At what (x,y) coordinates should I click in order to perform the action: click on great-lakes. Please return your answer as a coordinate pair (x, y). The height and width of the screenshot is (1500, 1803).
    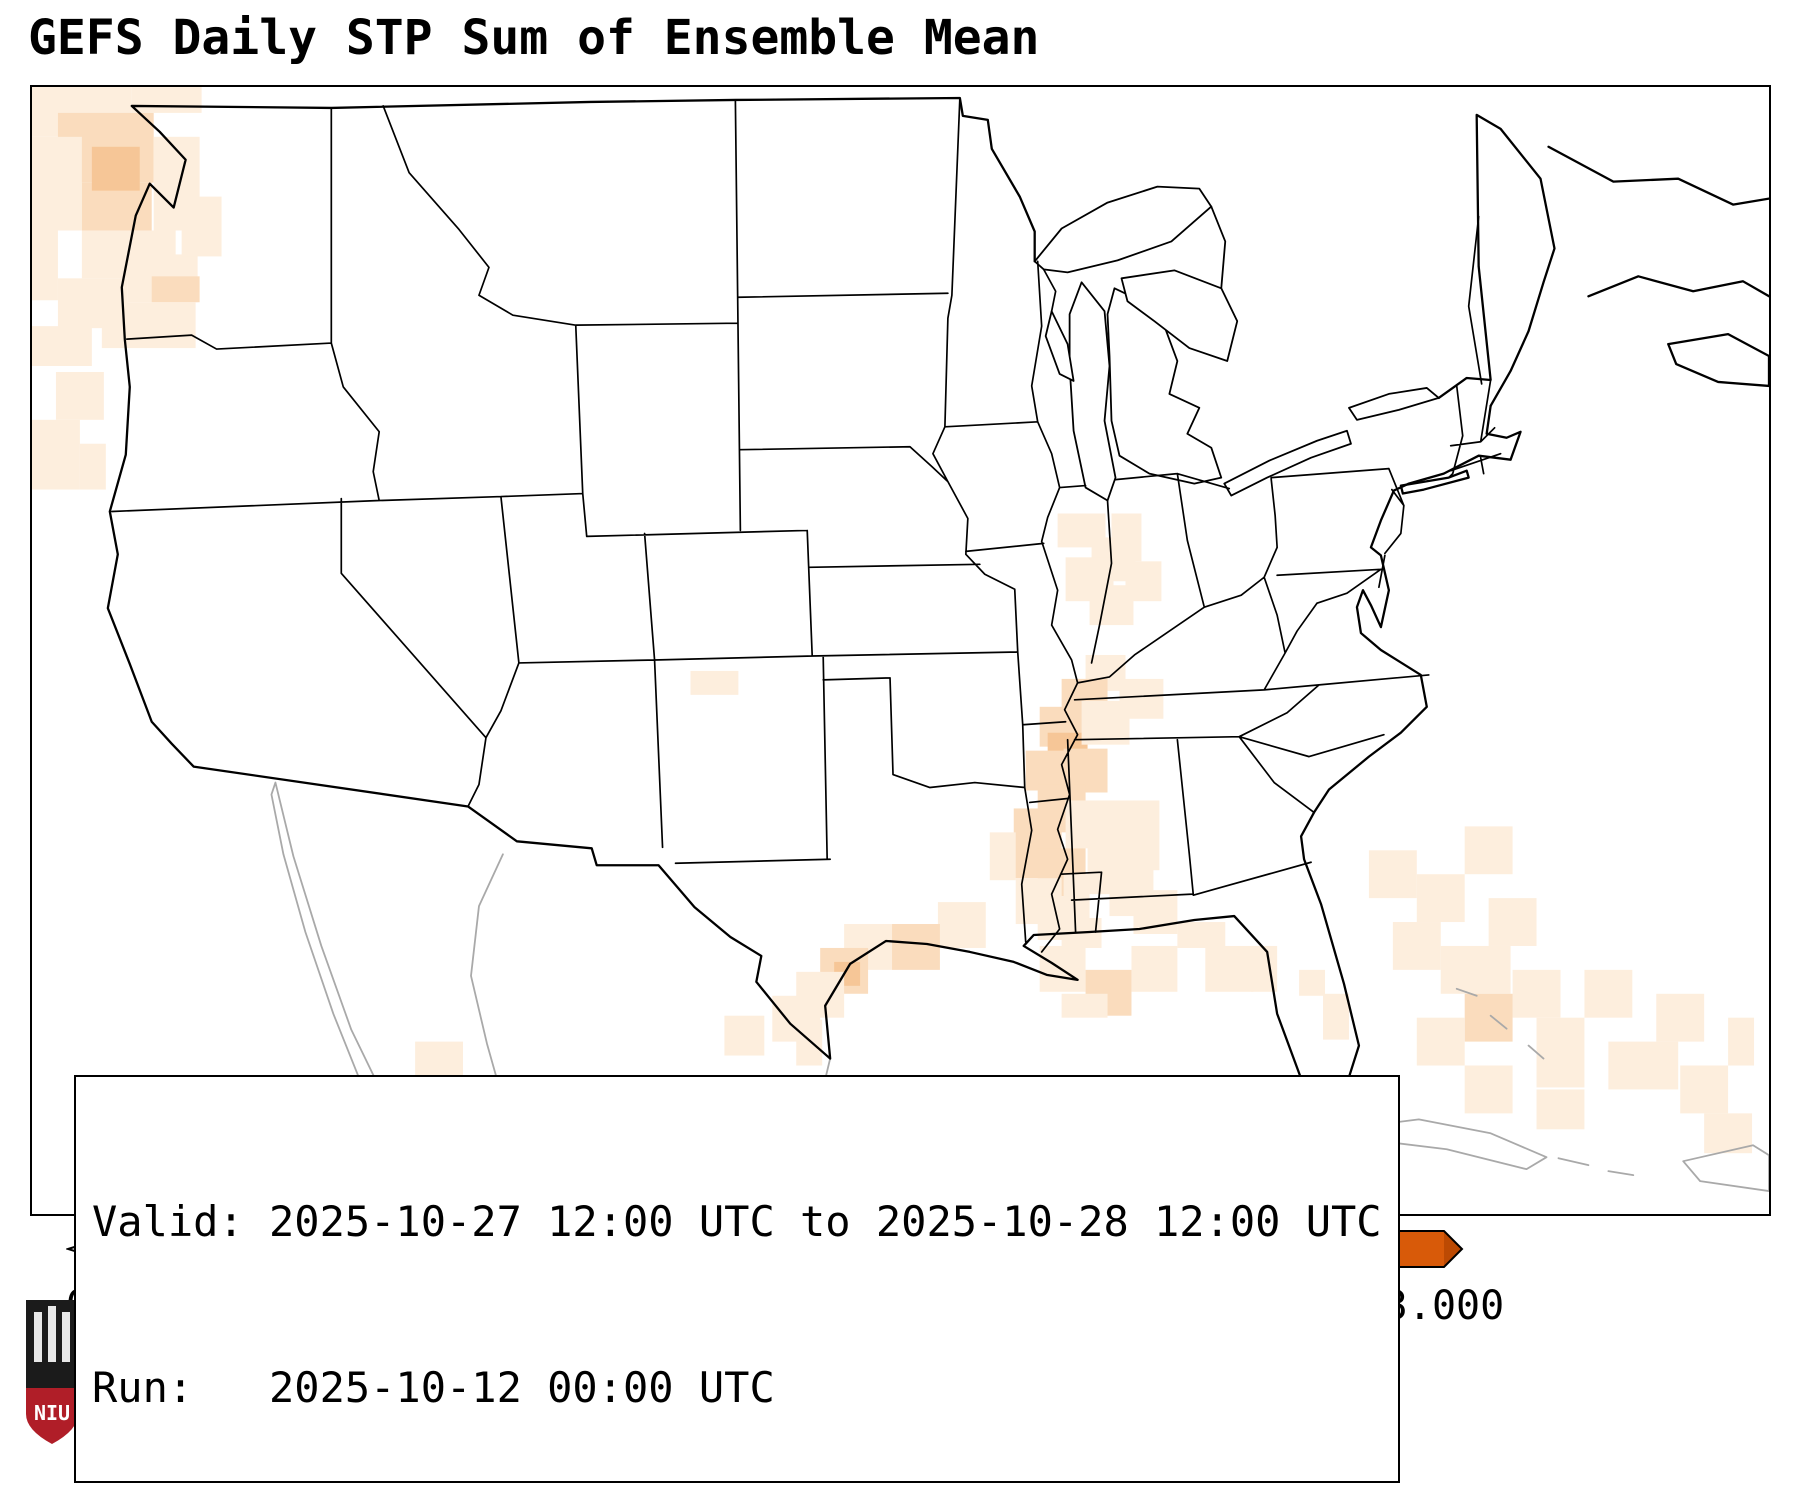
    Looking at the image, I should click on (1236, 343).